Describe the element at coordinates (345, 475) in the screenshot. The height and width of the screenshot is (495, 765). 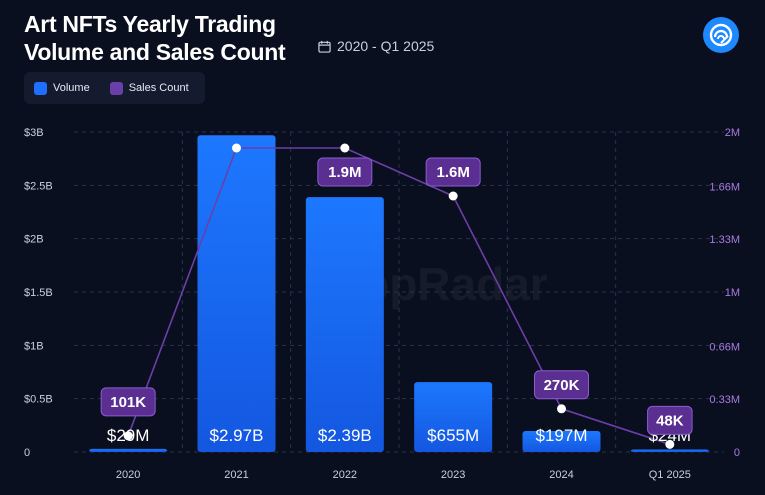
I see `x-tick-label: 2022` at that location.